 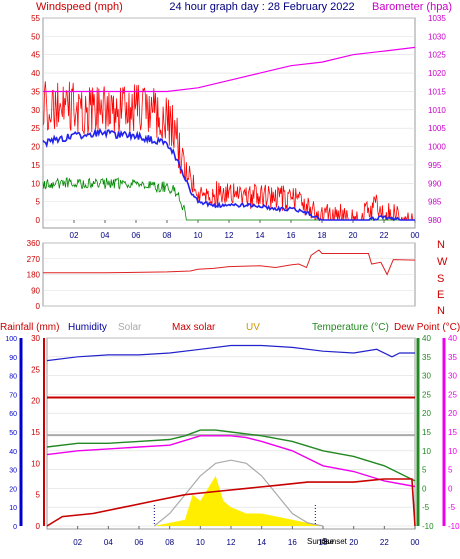 I want to click on temperature-tick: -5, so click(x=426, y=507).